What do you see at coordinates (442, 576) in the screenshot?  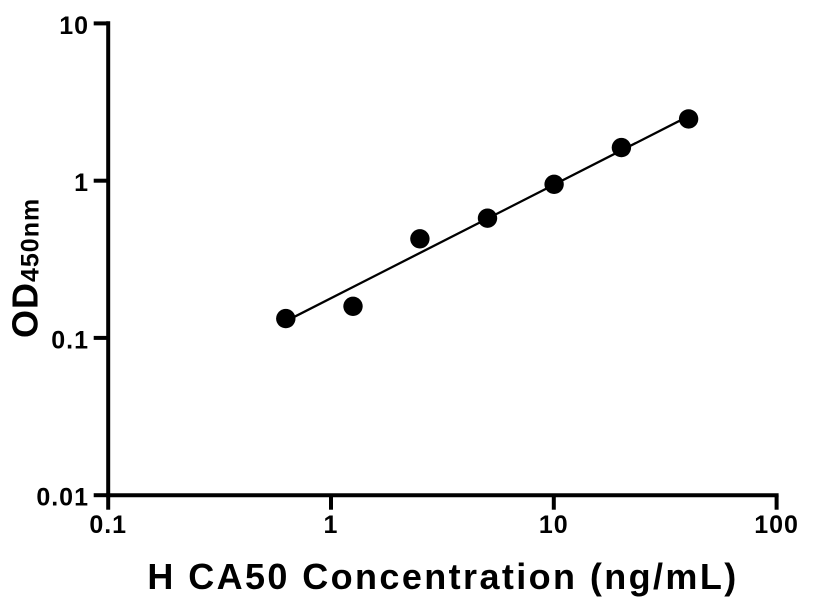 I see `svg-text: H CA50 Concentration (ng/mL)` at bounding box center [442, 576].